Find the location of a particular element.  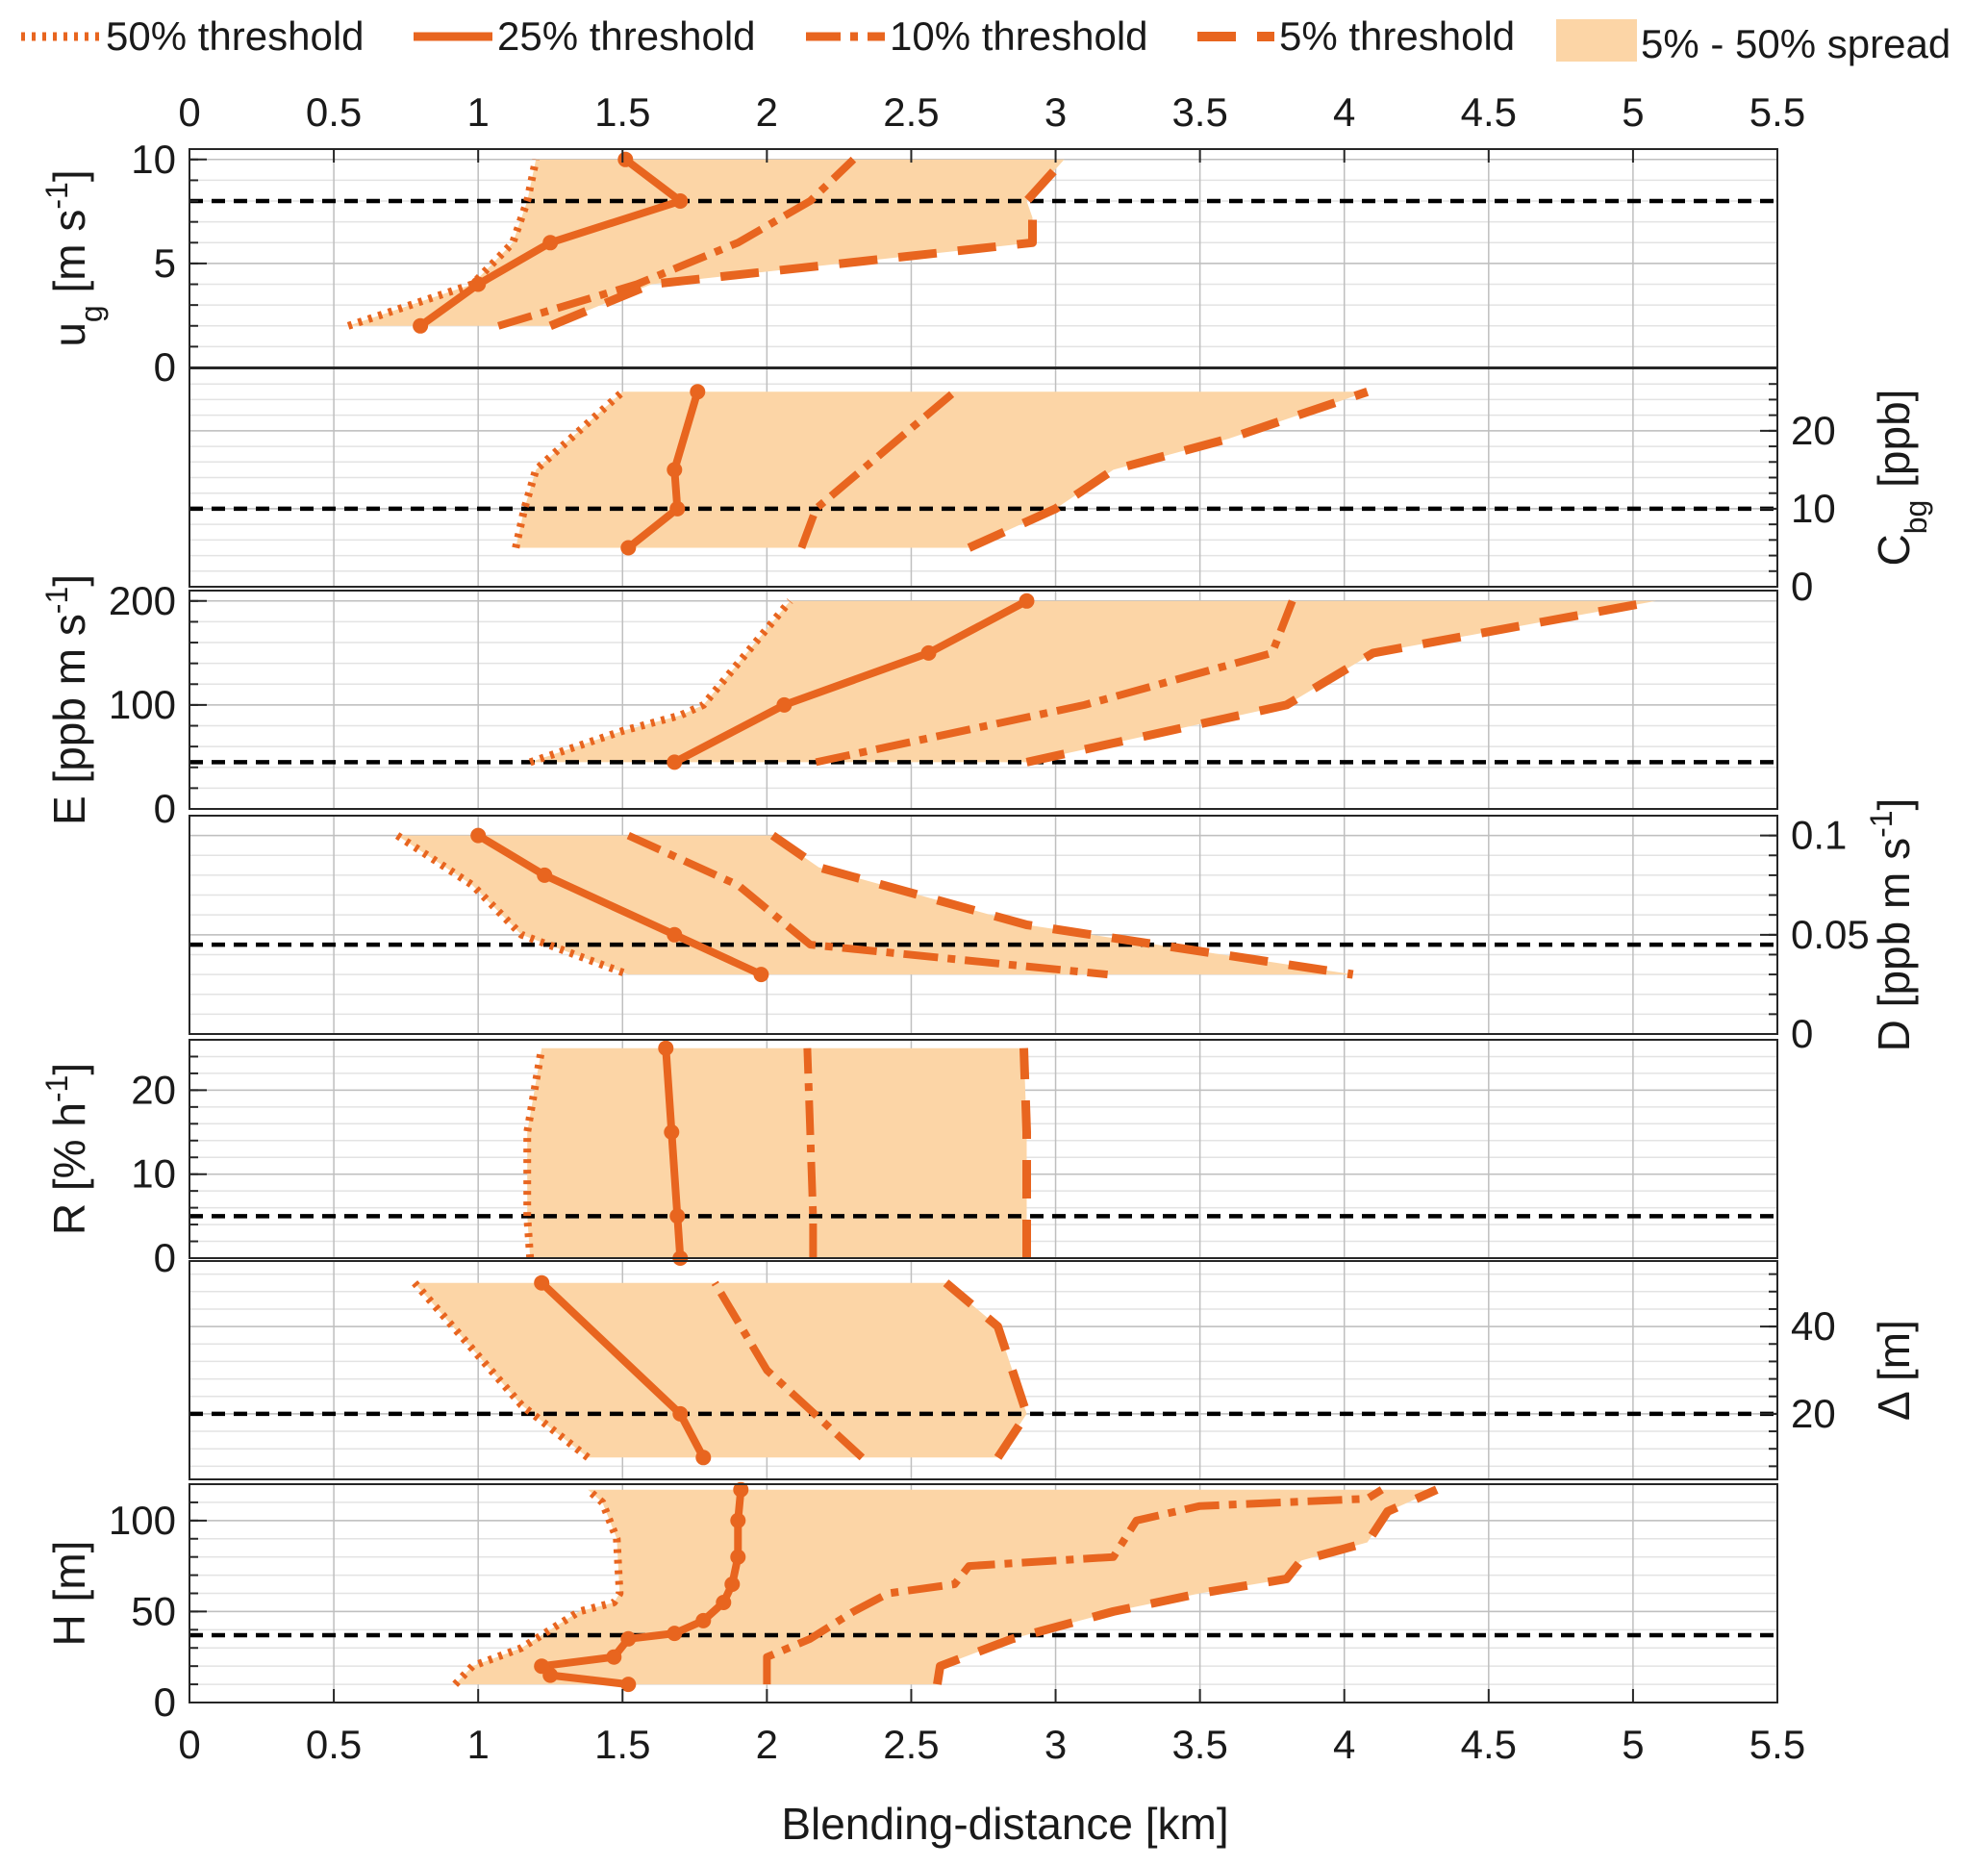

panel-r: 0 10 20 R [% h-1] is located at coordinates (908, 1159).